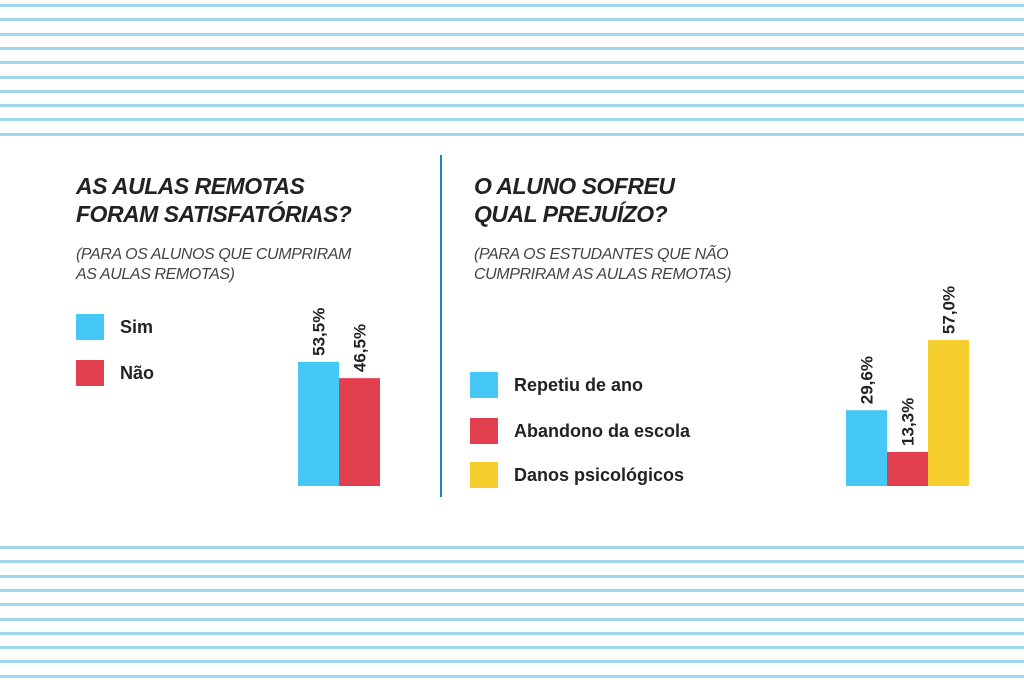  Describe the element at coordinates (948, 413) in the screenshot. I see `bar-danos-psicol-gicos` at that location.